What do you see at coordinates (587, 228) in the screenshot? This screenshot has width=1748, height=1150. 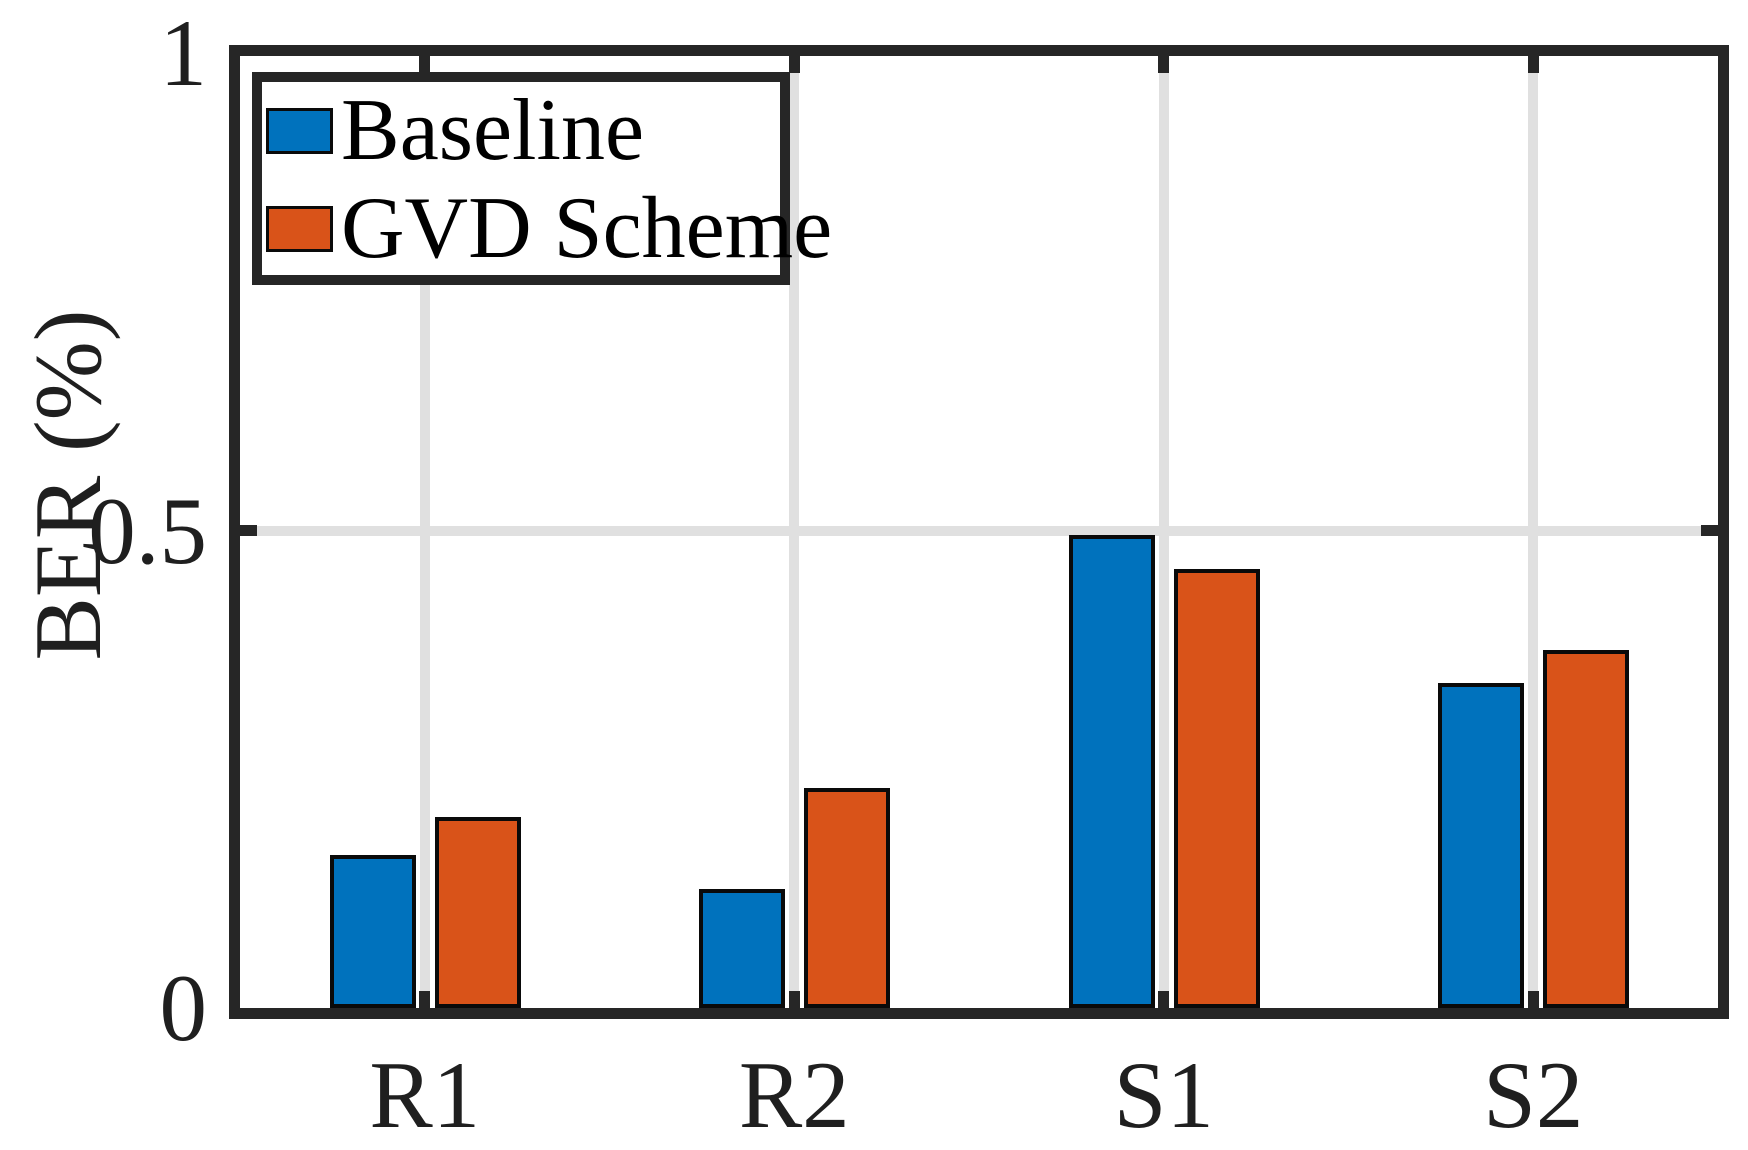 I see `legend-label-gvd-scheme: GVD Scheme` at bounding box center [587, 228].